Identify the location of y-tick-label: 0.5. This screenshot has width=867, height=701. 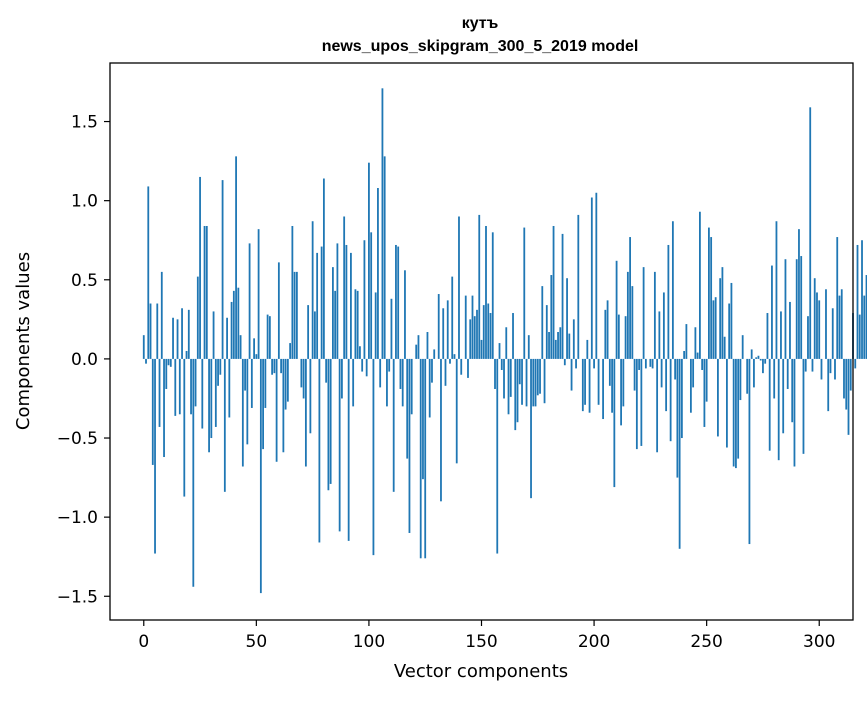
(84, 281).